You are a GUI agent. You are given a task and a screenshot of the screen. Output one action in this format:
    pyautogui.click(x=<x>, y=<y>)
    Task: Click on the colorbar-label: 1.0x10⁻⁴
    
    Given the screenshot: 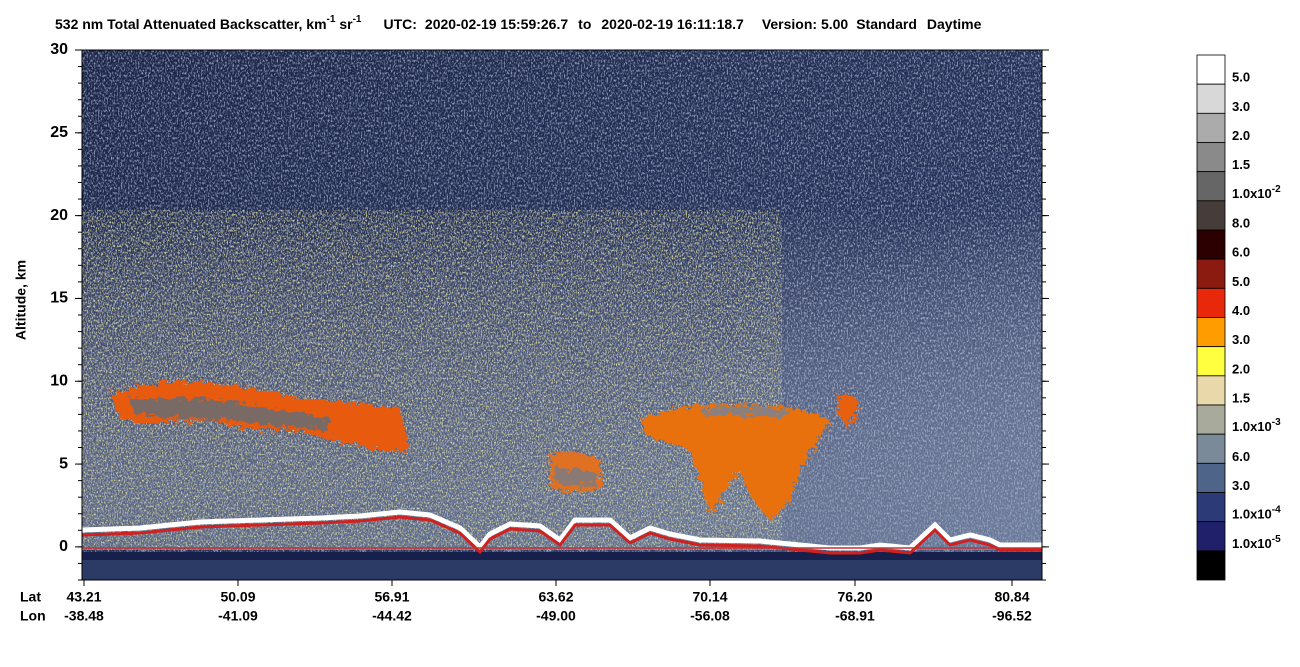 What is the action you would take?
    pyautogui.click(x=1256, y=513)
    